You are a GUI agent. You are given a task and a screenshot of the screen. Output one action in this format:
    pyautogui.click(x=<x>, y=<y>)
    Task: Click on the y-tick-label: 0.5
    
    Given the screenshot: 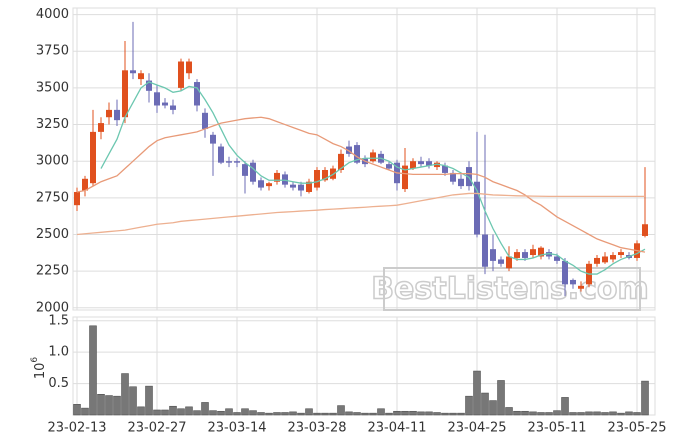 What is the action you would take?
    pyautogui.click(x=58, y=383)
    